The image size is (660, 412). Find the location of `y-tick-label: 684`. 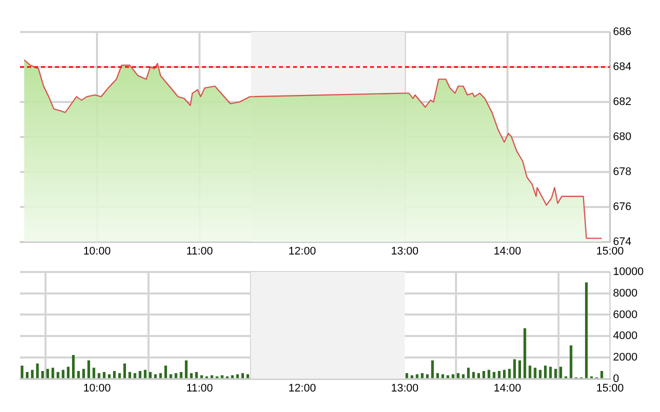

y-tick-label: 684 is located at coordinates (622, 67).